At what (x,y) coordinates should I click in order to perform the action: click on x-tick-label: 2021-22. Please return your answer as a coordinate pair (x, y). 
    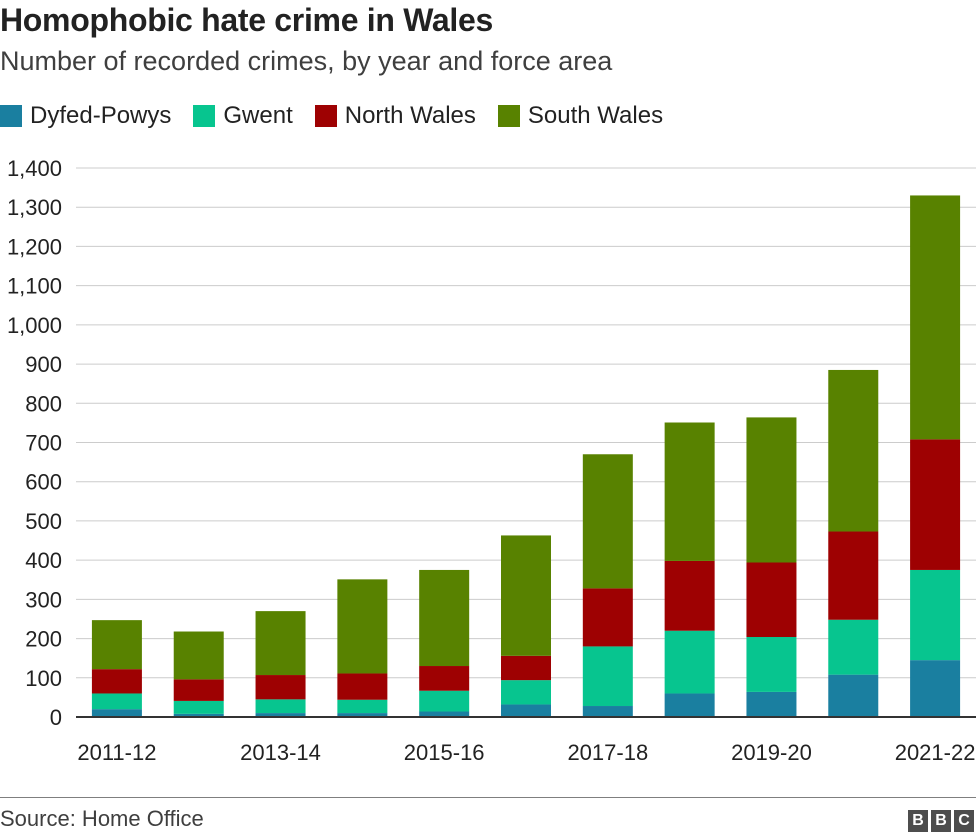
    Looking at the image, I should click on (935, 752).